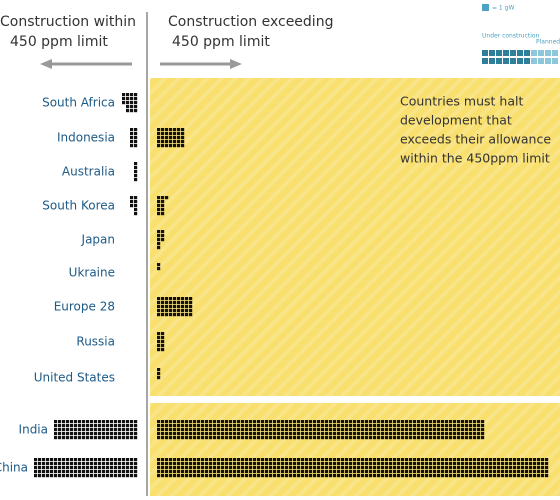  What do you see at coordinates (461, 101) in the screenshot?
I see `annotation: Countries must halt` at bounding box center [461, 101].